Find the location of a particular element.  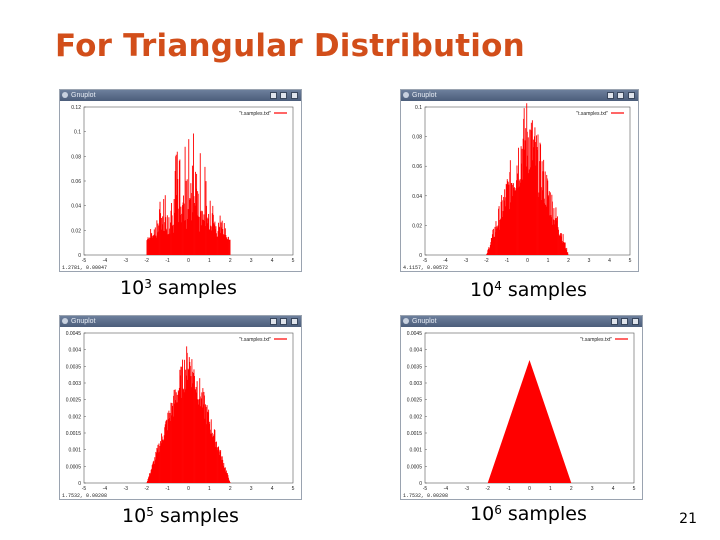

x-tick-label: -5 is located at coordinates (425, 261).